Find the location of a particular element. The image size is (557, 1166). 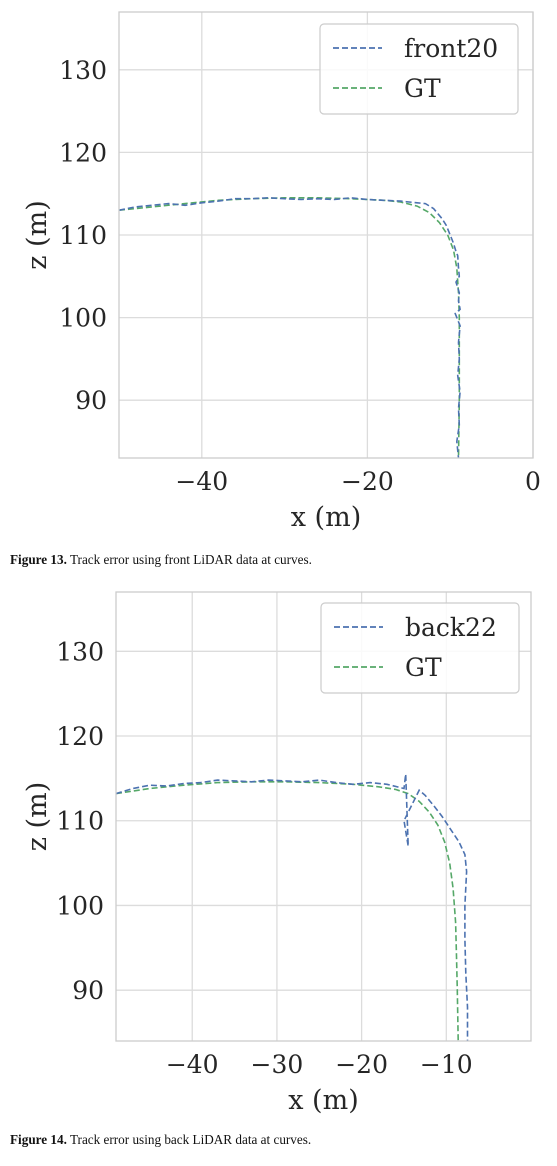

x-tick-label: −30 is located at coordinates (277, 1064).